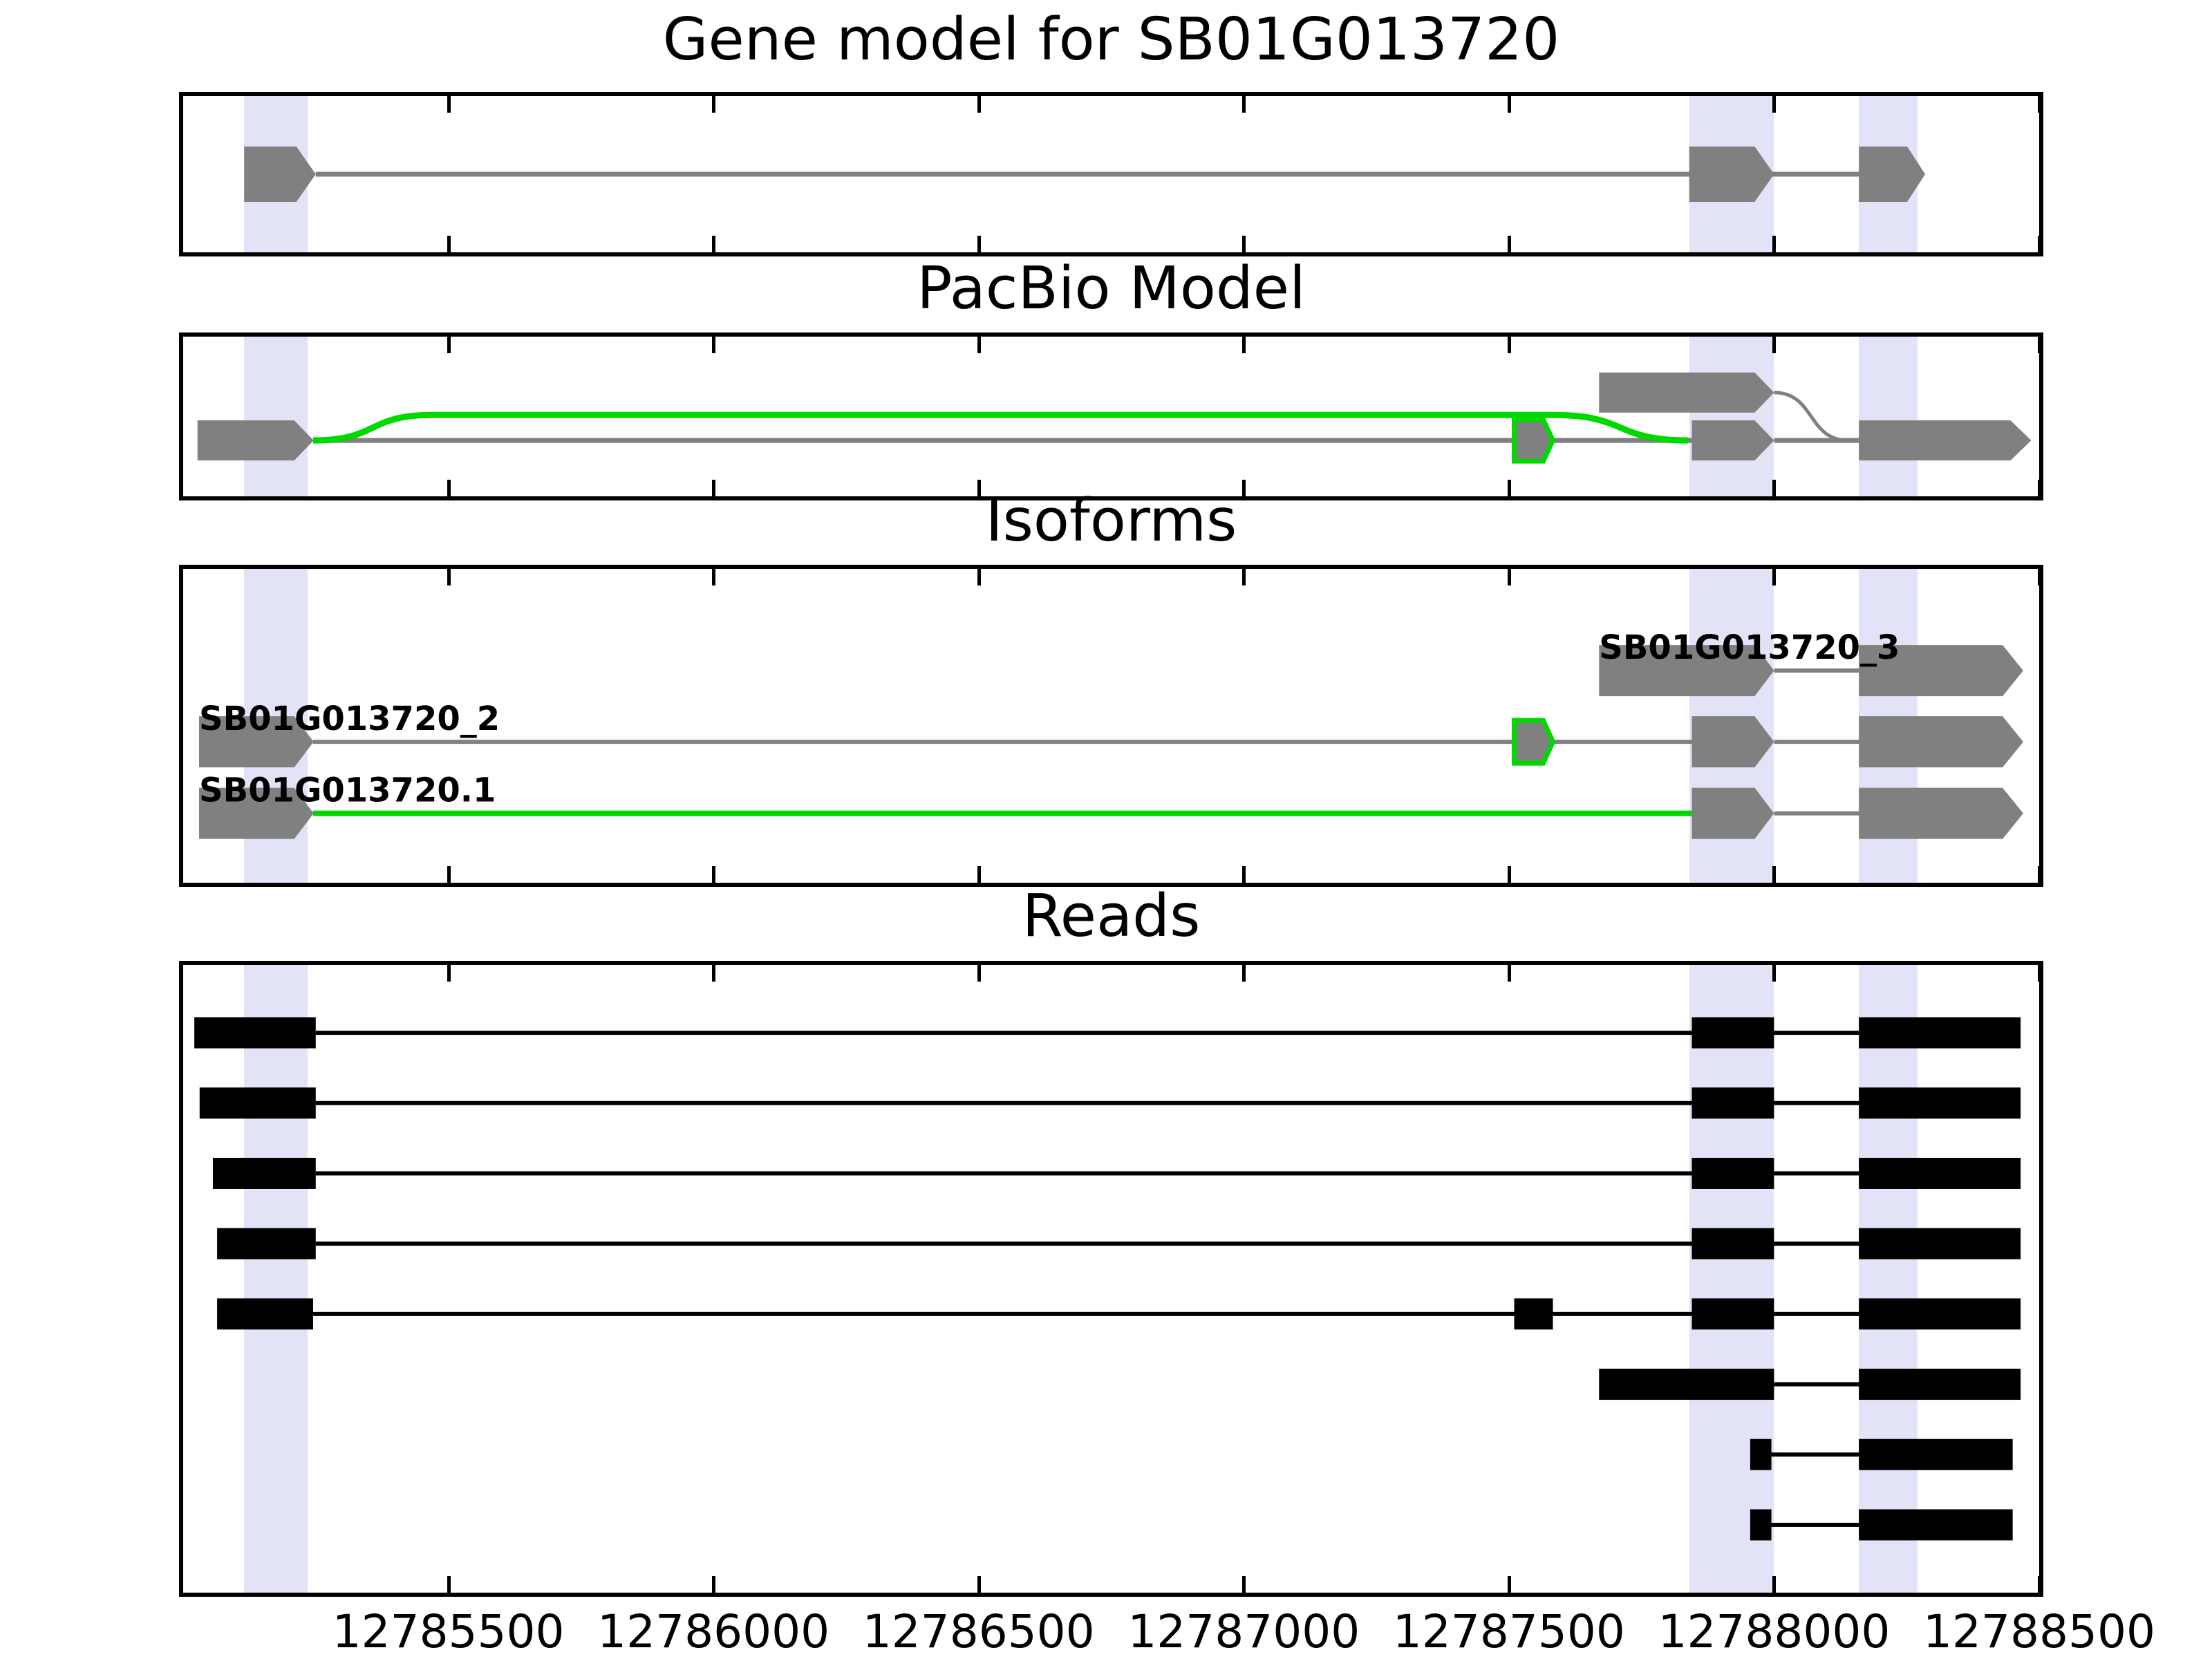 The width and height of the screenshot is (2212, 1659). I want to click on pacbio-model-track, so click(1114, 418).